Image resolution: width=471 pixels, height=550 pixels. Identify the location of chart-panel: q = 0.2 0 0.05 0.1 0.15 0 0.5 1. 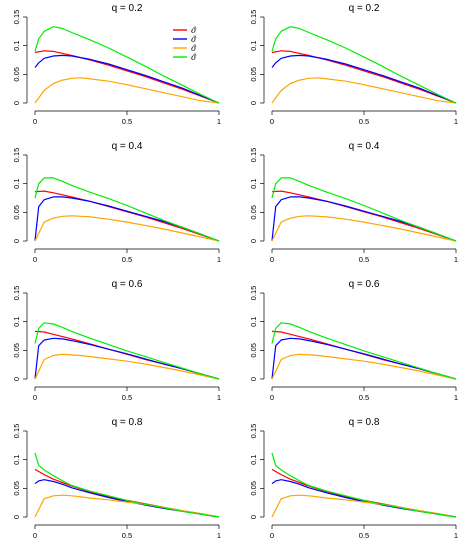
(353, 64).